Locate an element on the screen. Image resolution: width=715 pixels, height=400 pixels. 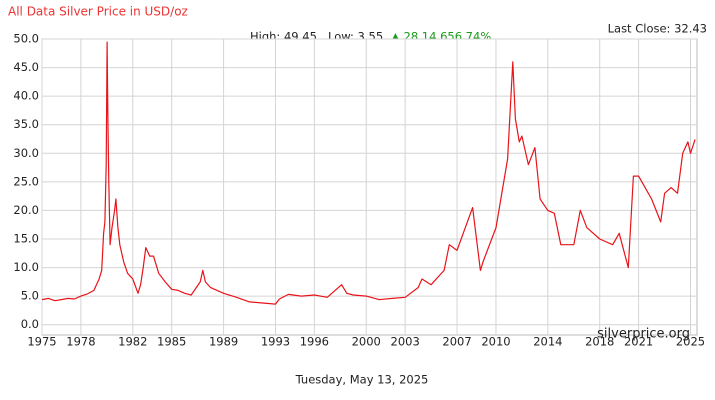
x-tick-label: 2003 is located at coordinates (405, 342).